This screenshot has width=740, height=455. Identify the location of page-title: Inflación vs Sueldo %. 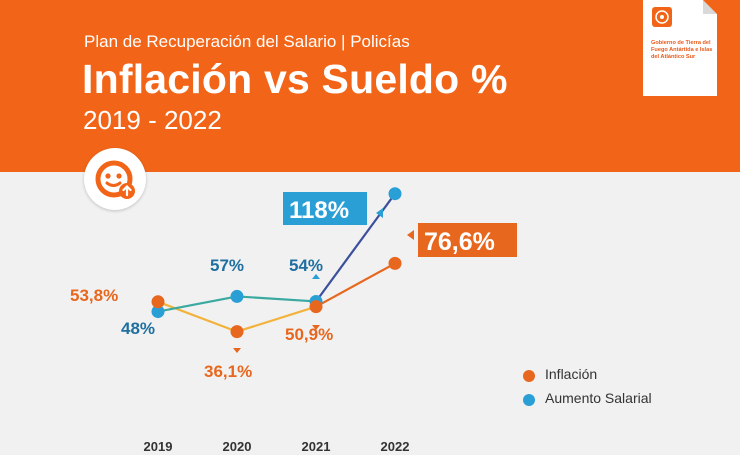
(295, 79).